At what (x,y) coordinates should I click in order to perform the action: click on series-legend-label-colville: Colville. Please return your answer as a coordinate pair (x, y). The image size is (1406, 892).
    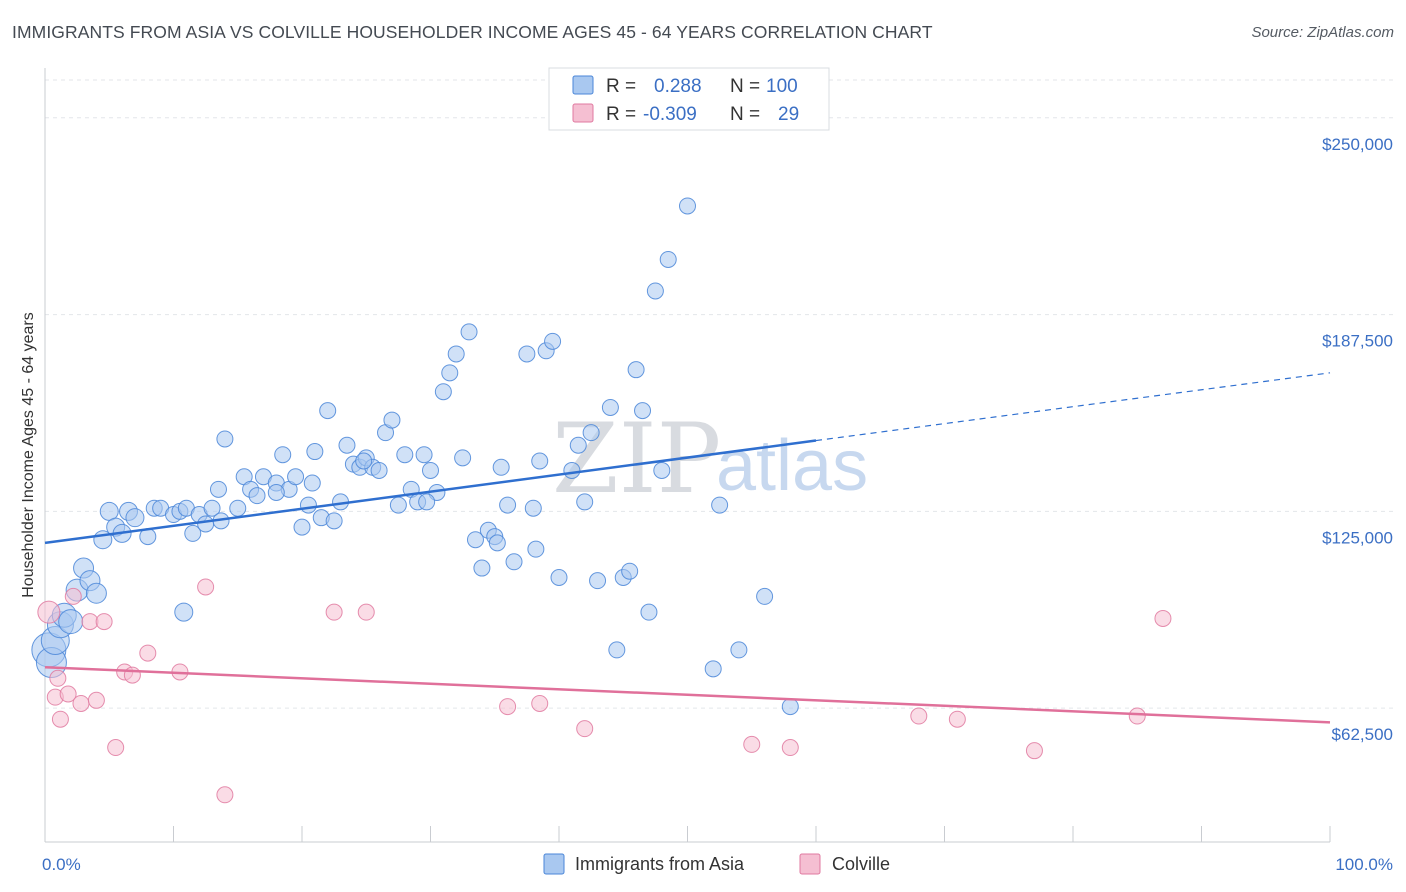
    Looking at the image, I should click on (861, 864).